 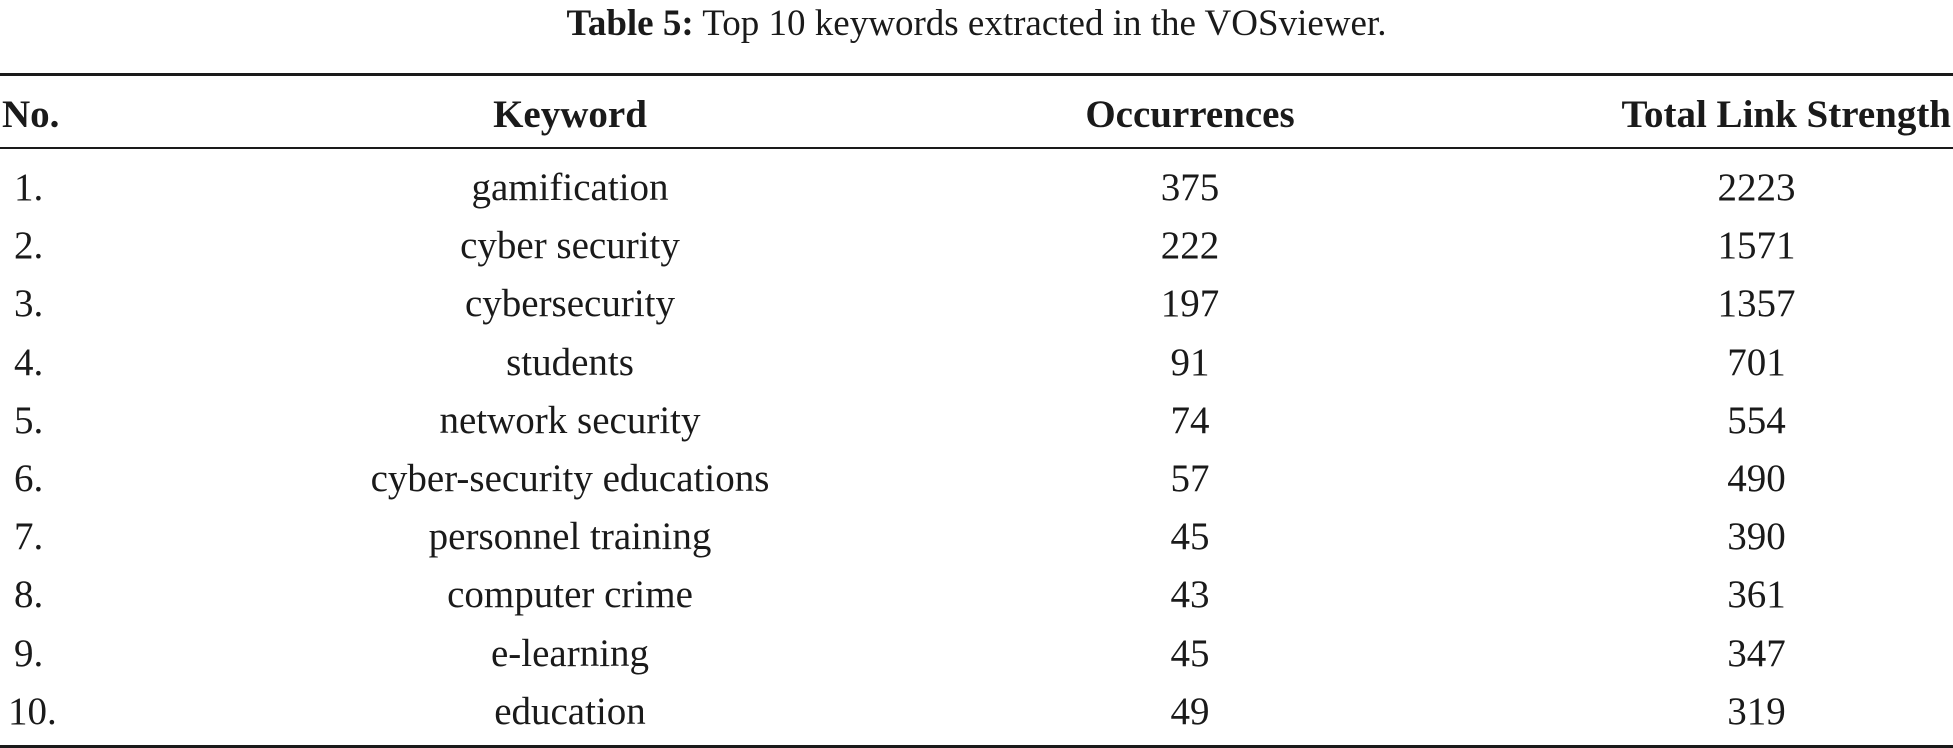 What do you see at coordinates (976, 537) in the screenshot?
I see `table-row: 7. personnel training 45 390` at bounding box center [976, 537].